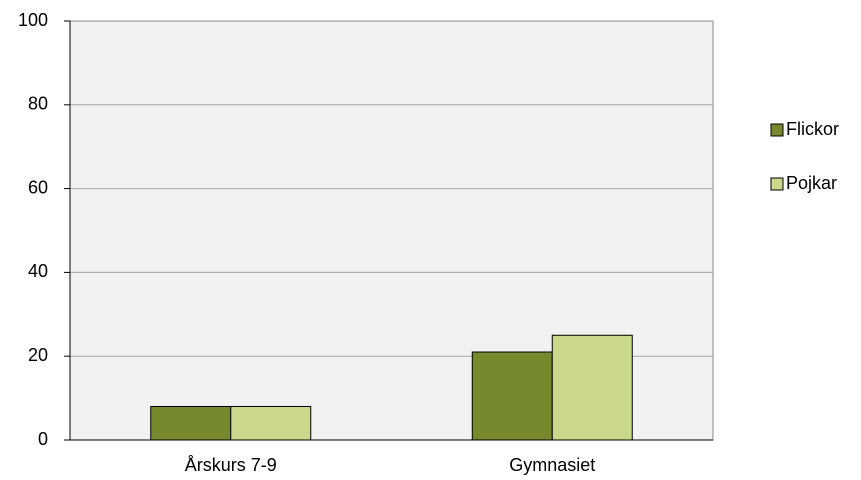 The image size is (861, 480). What do you see at coordinates (43, 439) in the screenshot?
I see `y-tick-label: 0` at bounding box center [43, 439].